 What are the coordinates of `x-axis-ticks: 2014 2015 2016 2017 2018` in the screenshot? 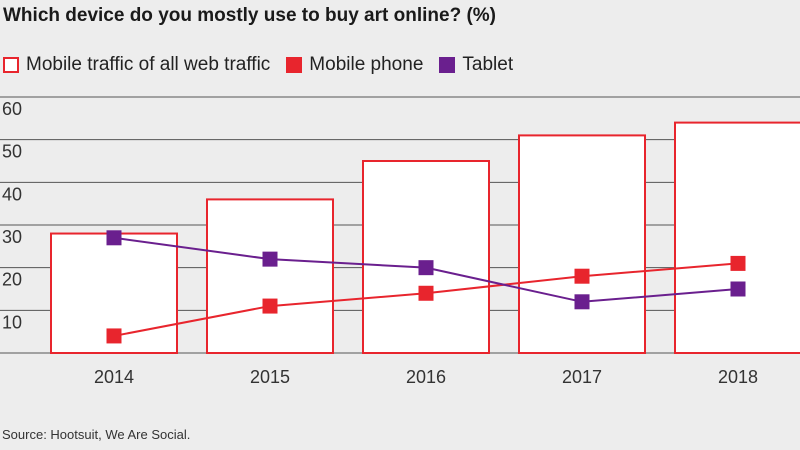 It's located at (426, 377).